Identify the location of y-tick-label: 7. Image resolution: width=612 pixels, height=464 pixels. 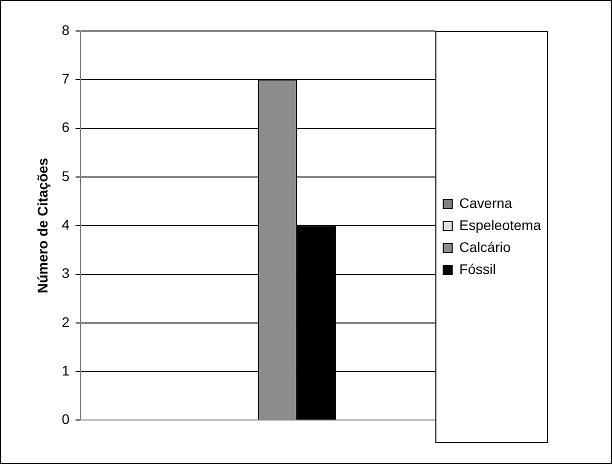
(66, 78).